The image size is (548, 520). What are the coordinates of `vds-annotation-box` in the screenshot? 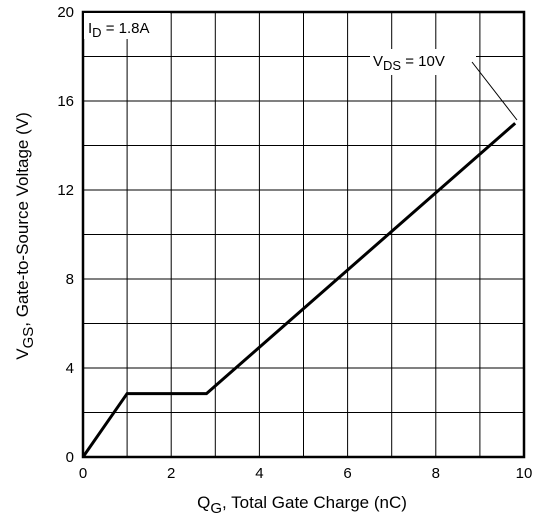 It's located at (423, 62).